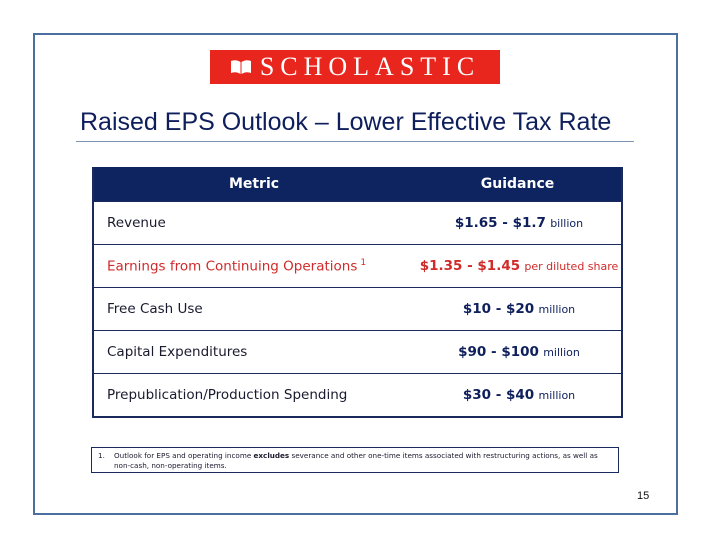 The image size is (710, 548). Describe the element at coordinates (227, 395) in the screenshot. I see `metric-label: Prepublication/Production Spending` at that location.